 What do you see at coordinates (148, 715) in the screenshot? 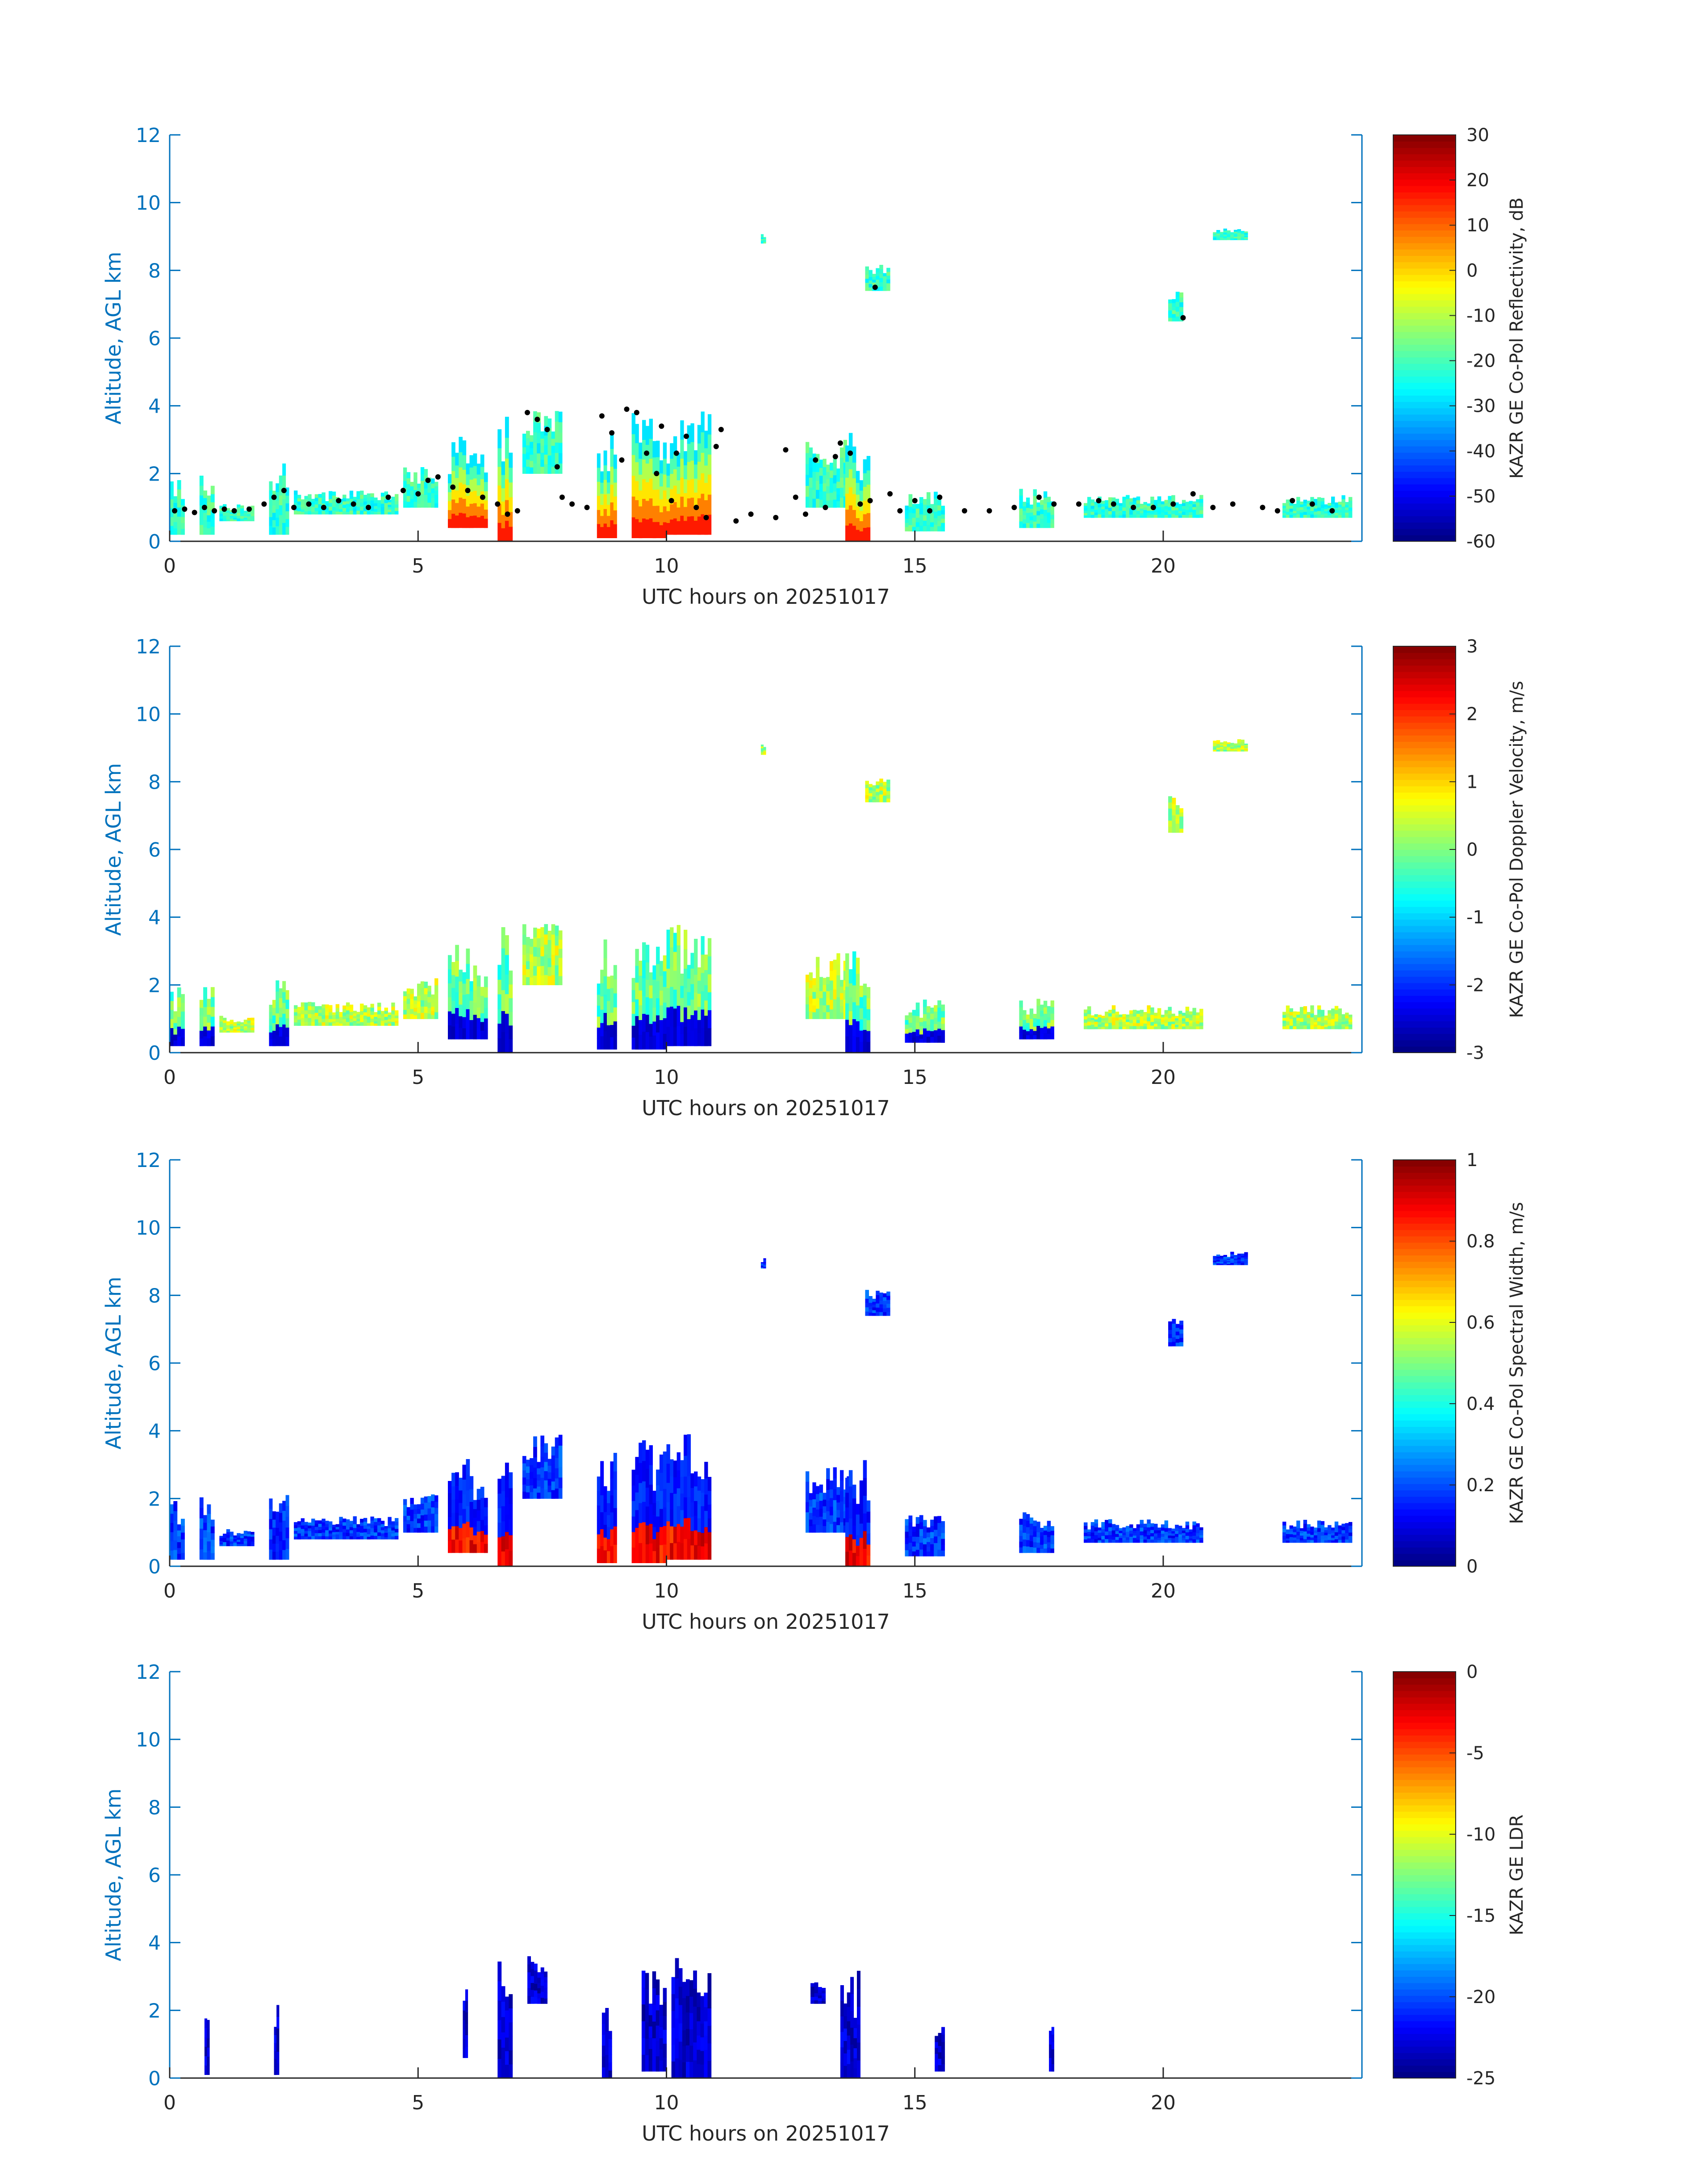
I see `y-tick-label: 10` at bounding box center [148, 715].